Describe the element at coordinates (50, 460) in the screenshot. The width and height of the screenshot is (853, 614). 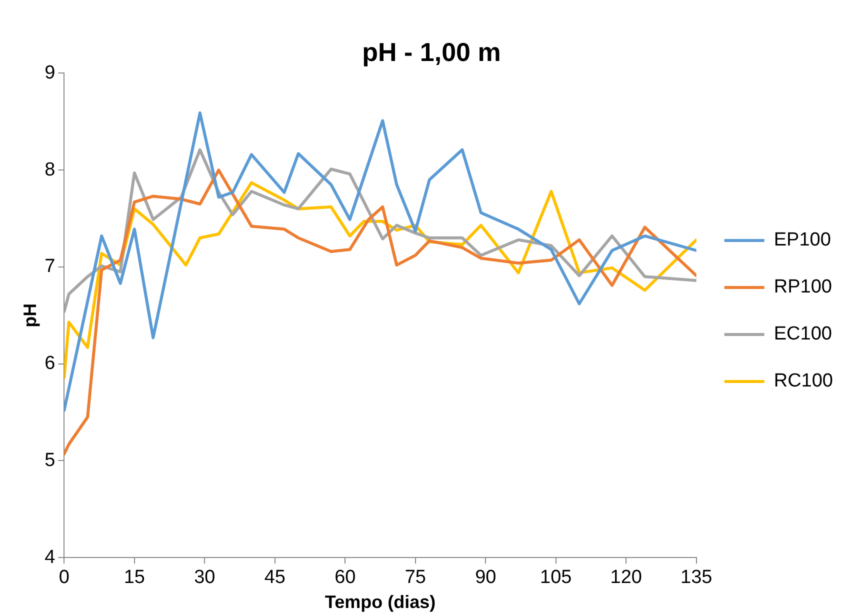
I see `y-tick-label: 5` at that location.